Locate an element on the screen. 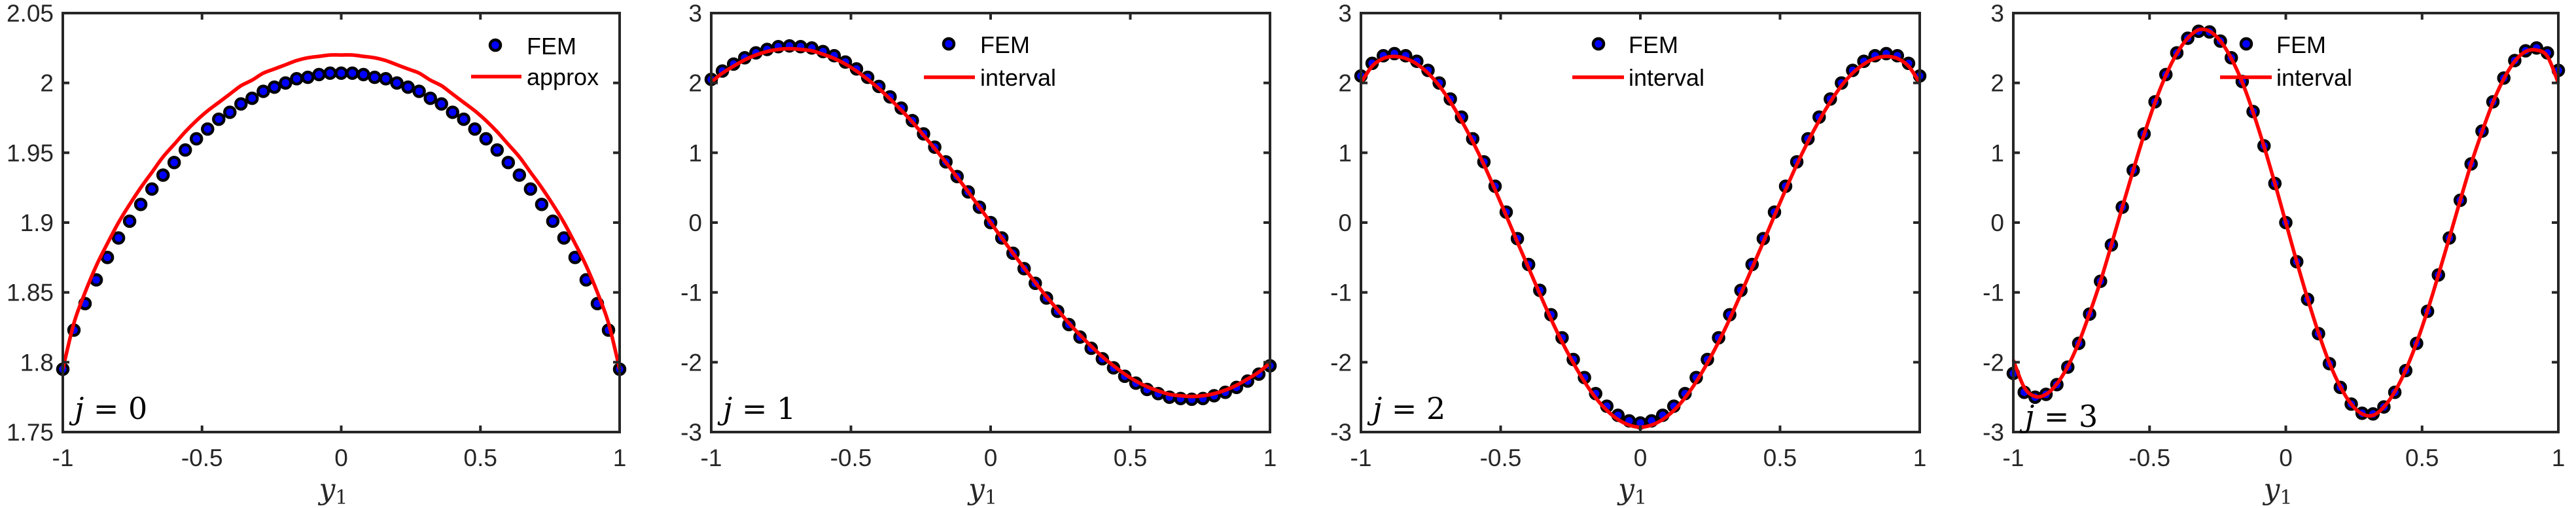 The height and width of the screenshot is (508, 2576). plot-area is located at coordinates (341, 214).